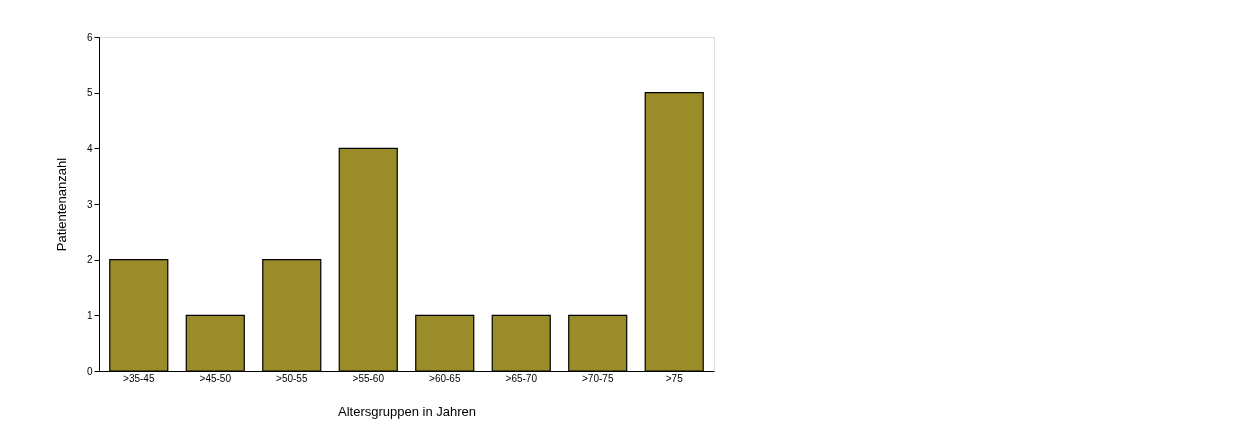 This screenshot has width=1238, height=437. I want to click on y-tick-label: 0, so click(89, 371).